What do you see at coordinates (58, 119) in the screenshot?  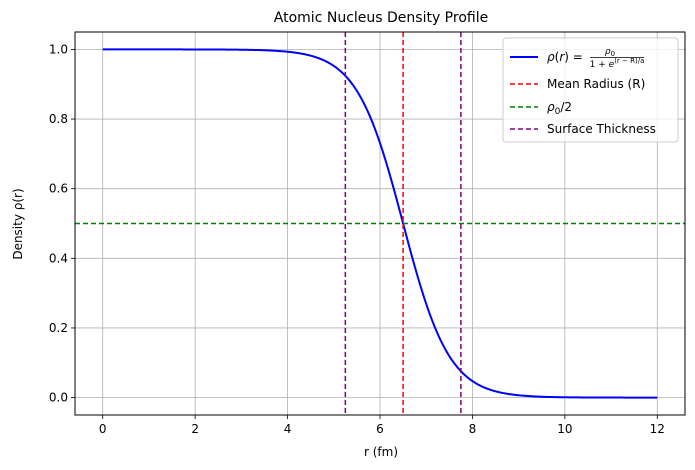 I see `y-tick-label: 0.8` at bounding box center [58, 119].